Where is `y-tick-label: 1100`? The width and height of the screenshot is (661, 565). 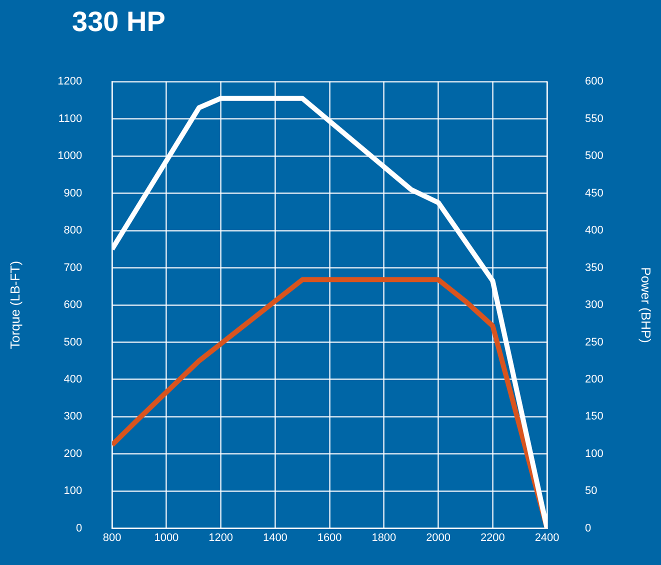 y-tick-label: 1100 is located at coordinates (70, 118).